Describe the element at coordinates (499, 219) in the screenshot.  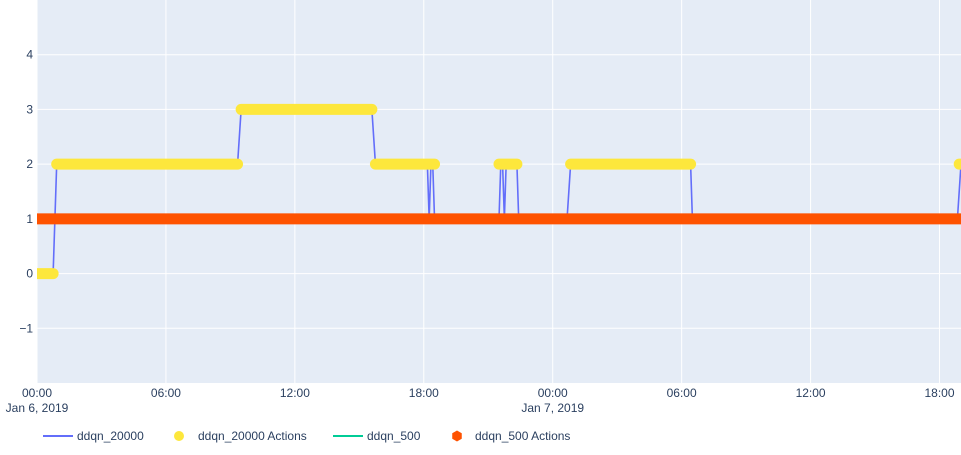
I see `marker-ddqn-500-actions` at that location.